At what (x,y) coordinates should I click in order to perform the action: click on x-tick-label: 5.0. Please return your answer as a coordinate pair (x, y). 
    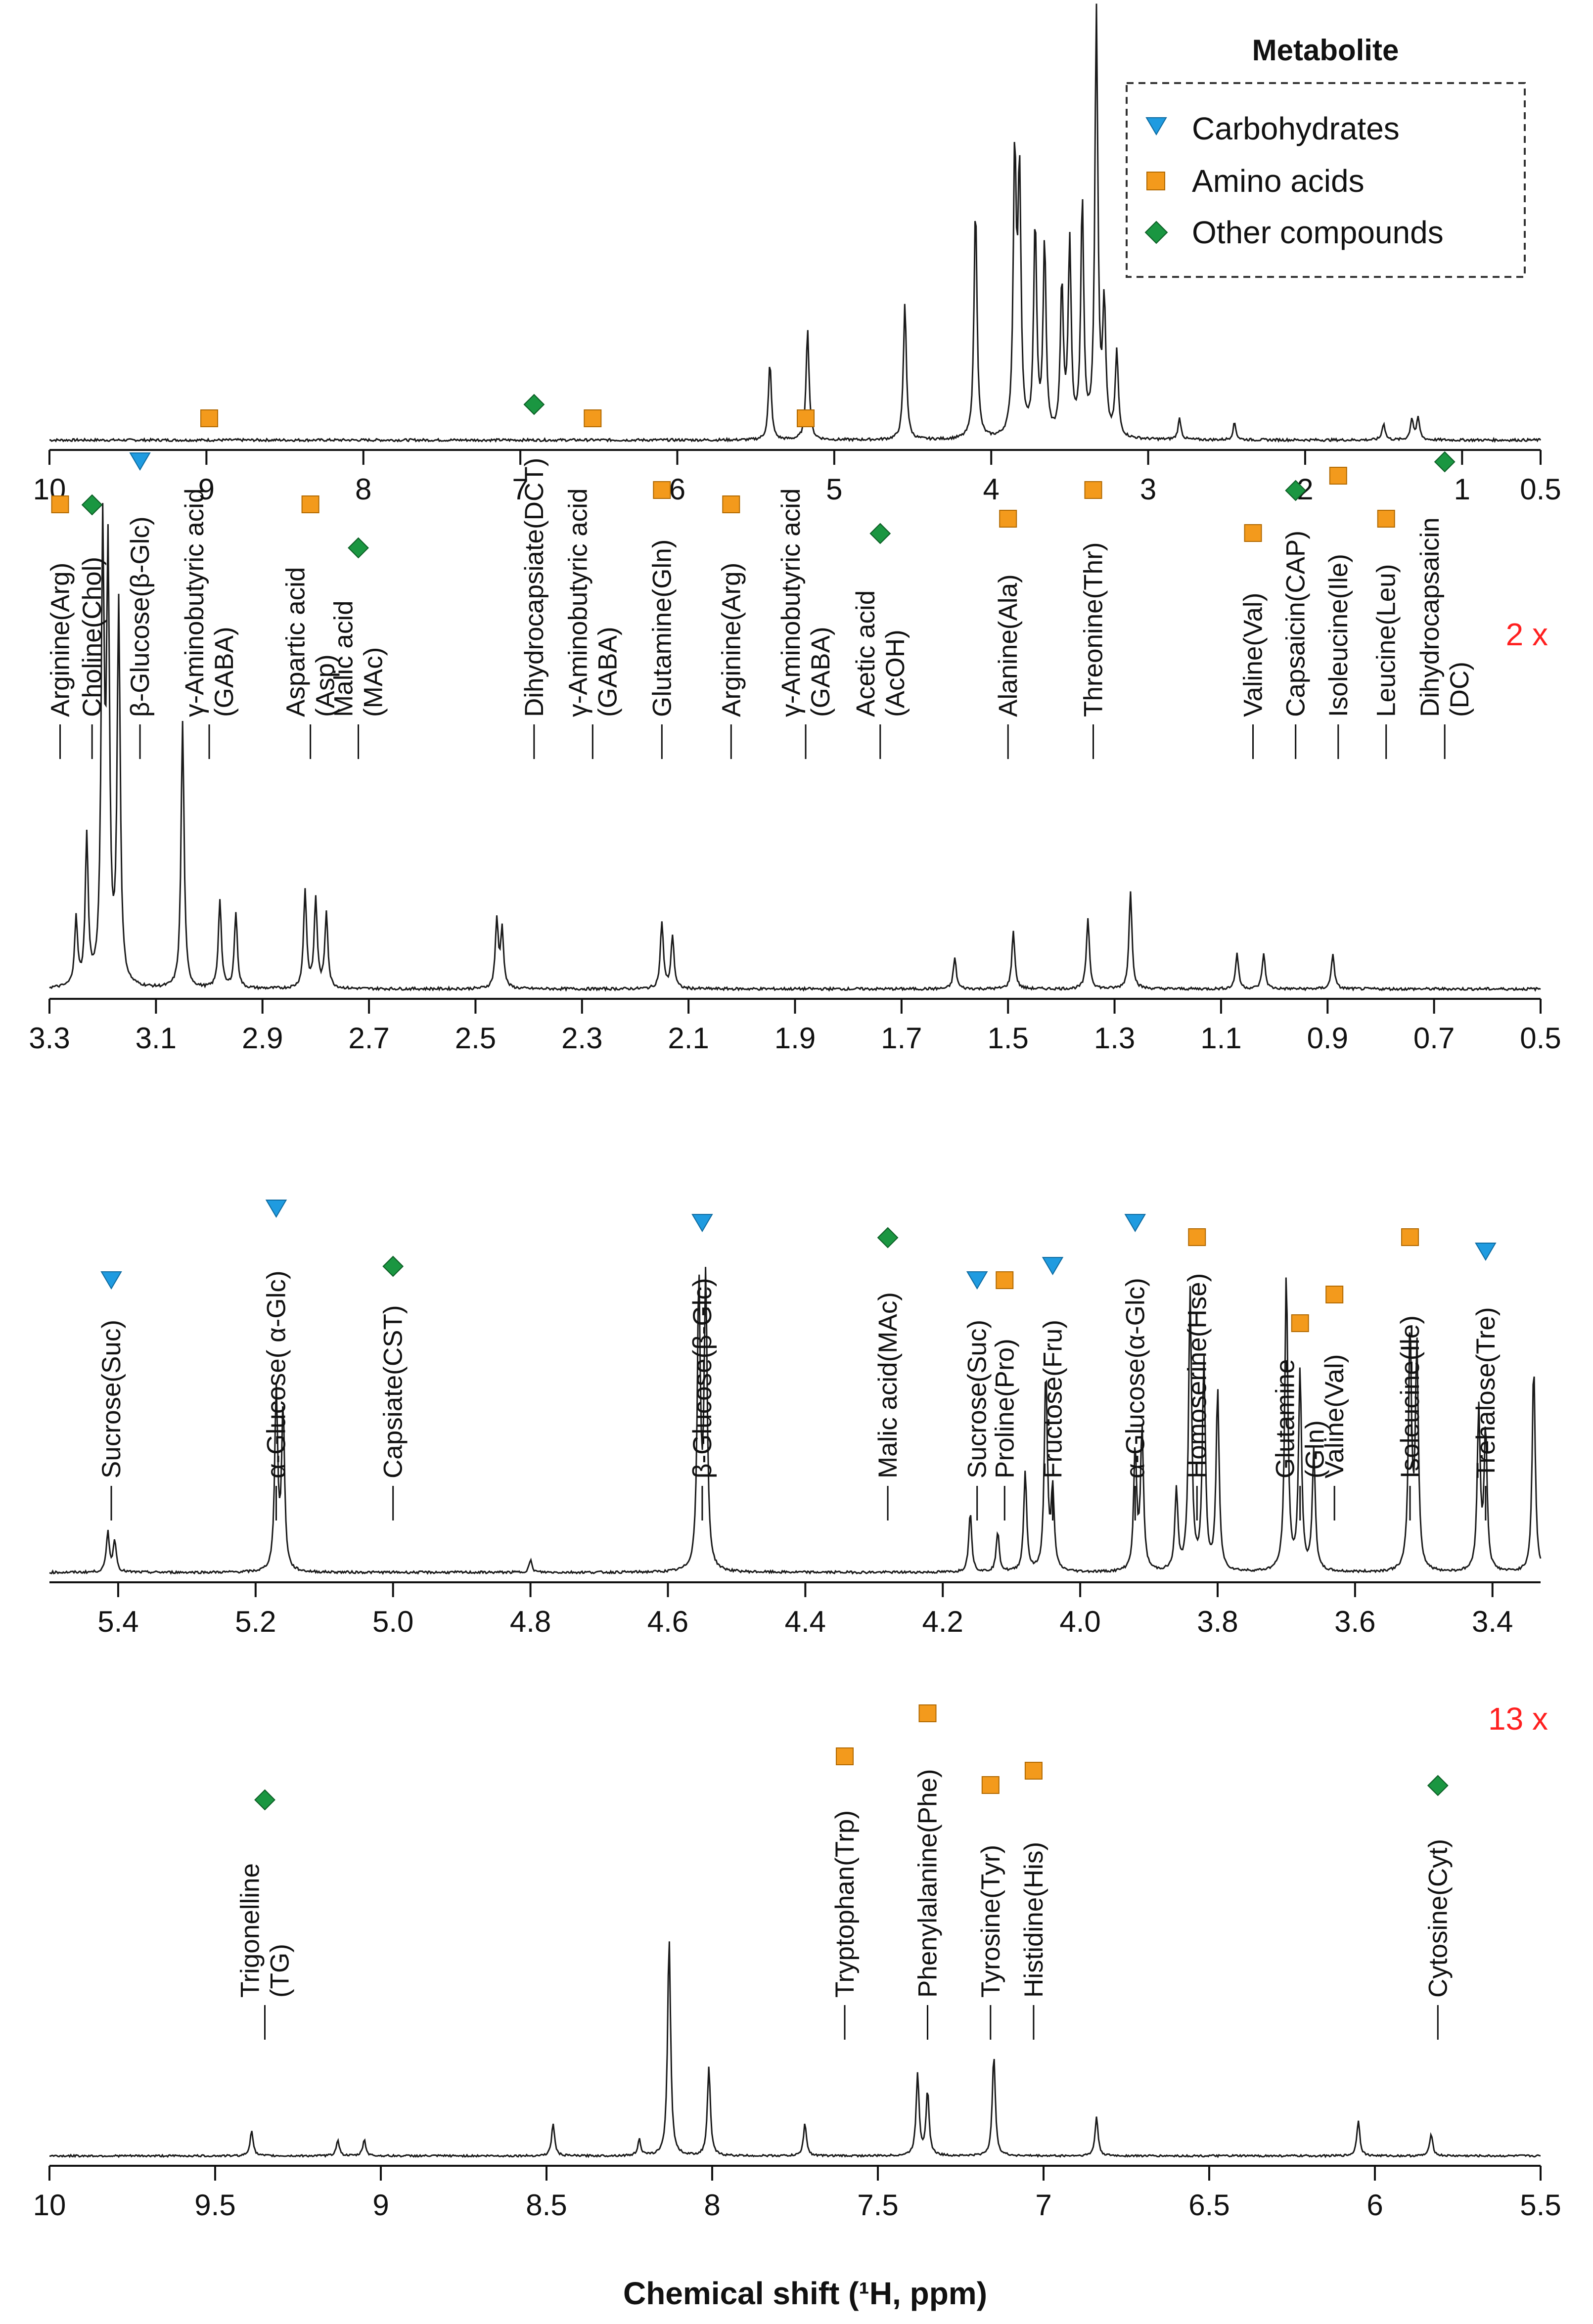
    Looking at the image, I should click on (392, 1622).